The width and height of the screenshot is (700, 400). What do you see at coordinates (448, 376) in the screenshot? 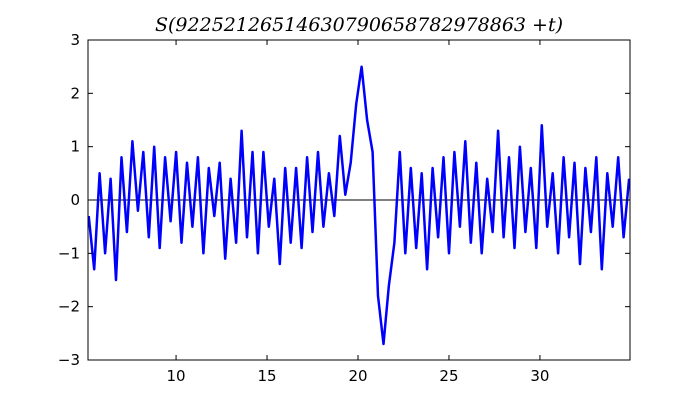
I see `x-tick-label: 25` at bounding box center [448, 376].